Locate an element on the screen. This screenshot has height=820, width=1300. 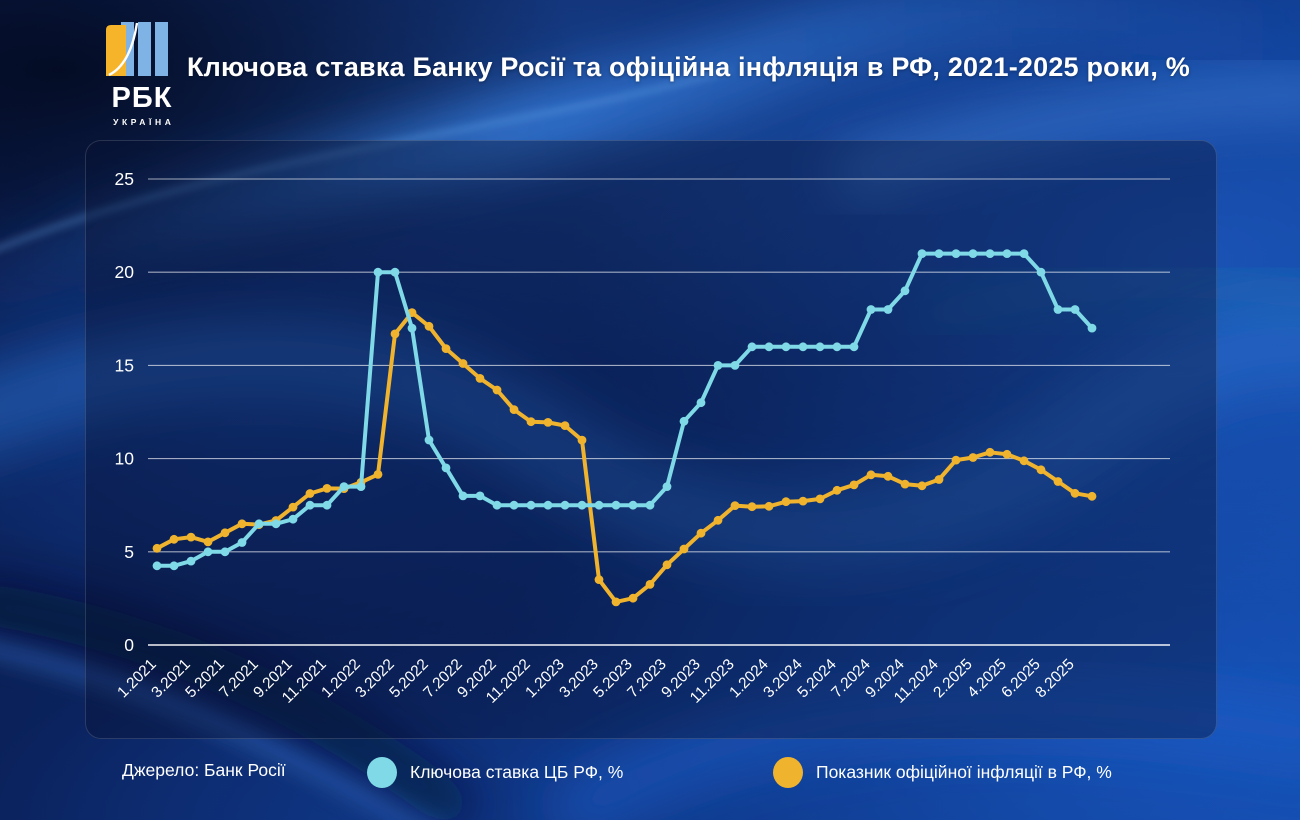
y-axis-label: 15 is located at coordinates (124, 365).